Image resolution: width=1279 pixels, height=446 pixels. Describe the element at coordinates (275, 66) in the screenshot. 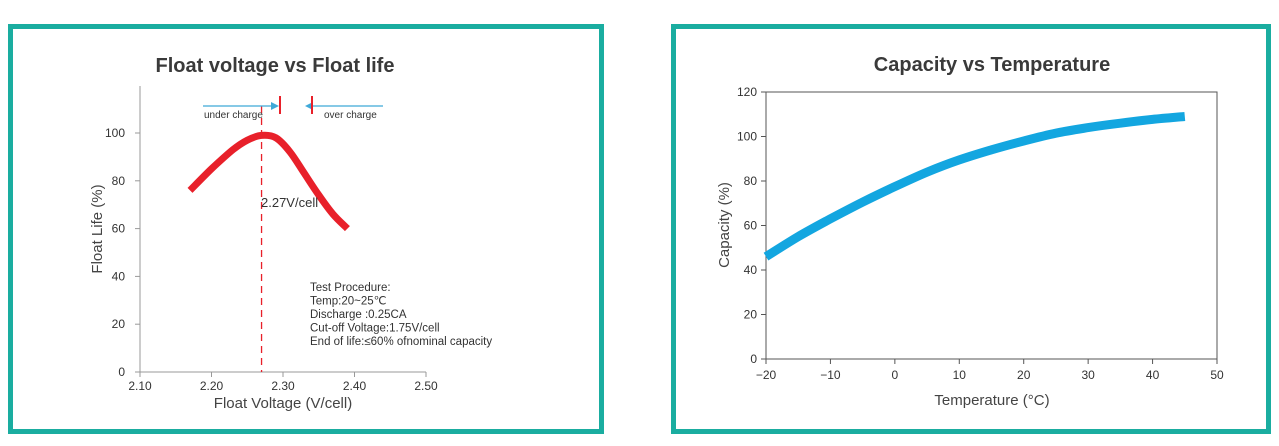

I see `chart-title: Float voltage vs Float life` at that location.